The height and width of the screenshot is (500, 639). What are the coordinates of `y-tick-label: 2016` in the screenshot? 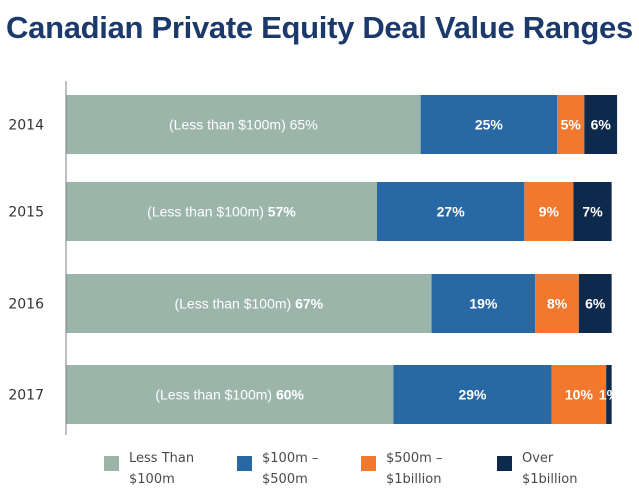 It's located at (26, 305).